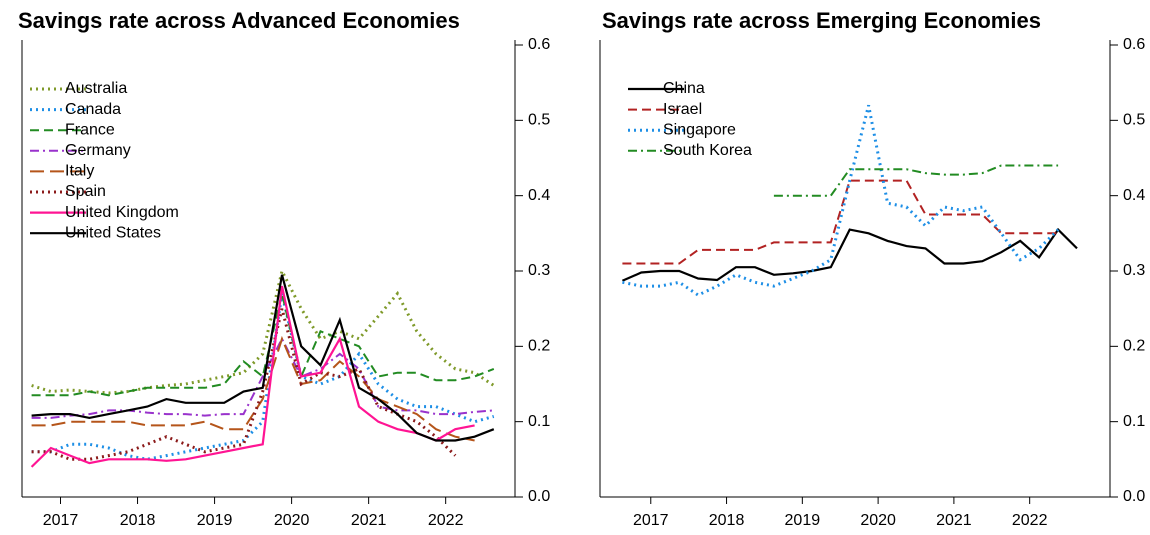 The image size is (1150, 535). I want to click on legend-label: South Korea, so click(707, 150).